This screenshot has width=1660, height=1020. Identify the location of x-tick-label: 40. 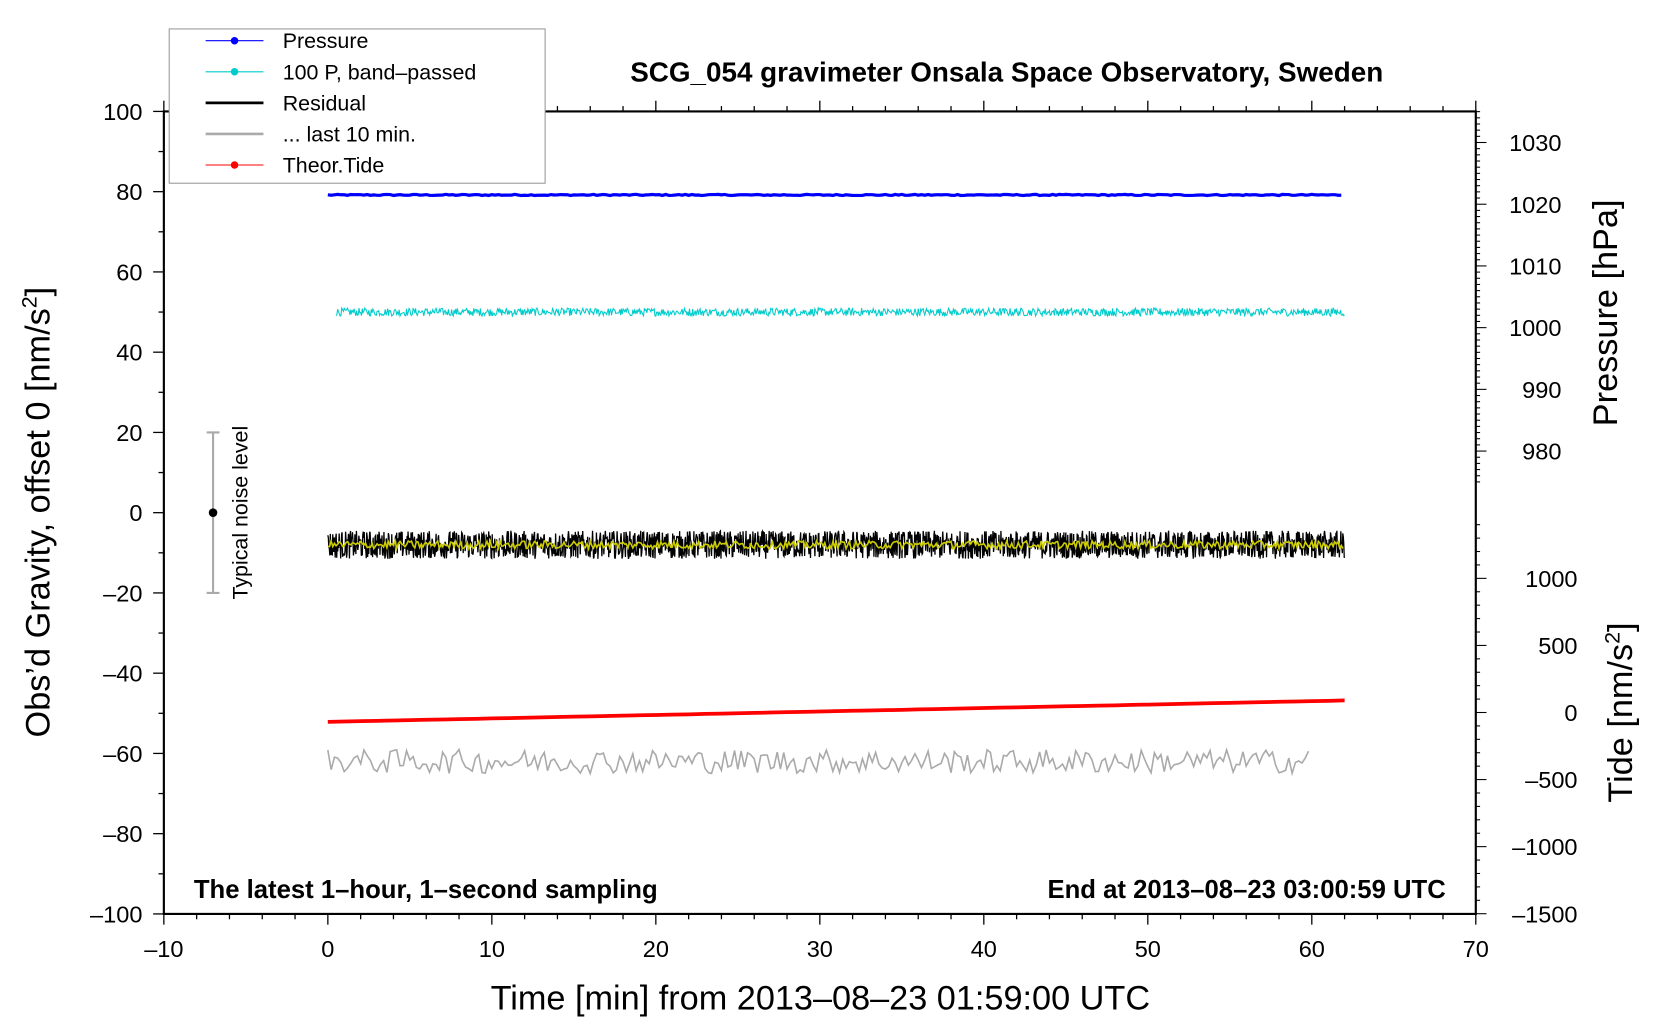
(984, 949).